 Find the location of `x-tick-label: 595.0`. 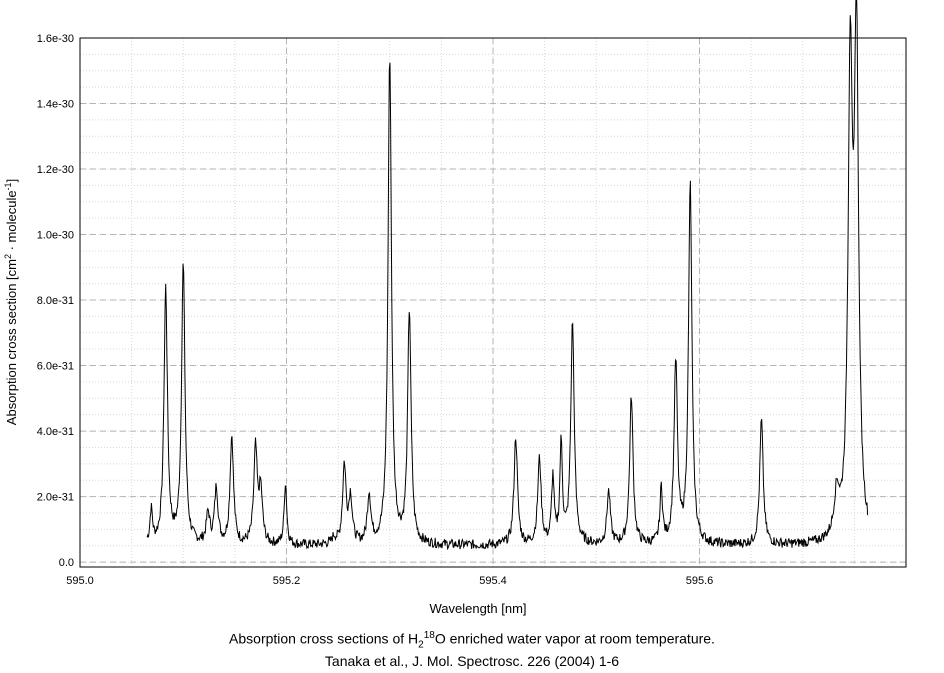

x-tick-label: 595.0 is located at coordinates (80, 581).